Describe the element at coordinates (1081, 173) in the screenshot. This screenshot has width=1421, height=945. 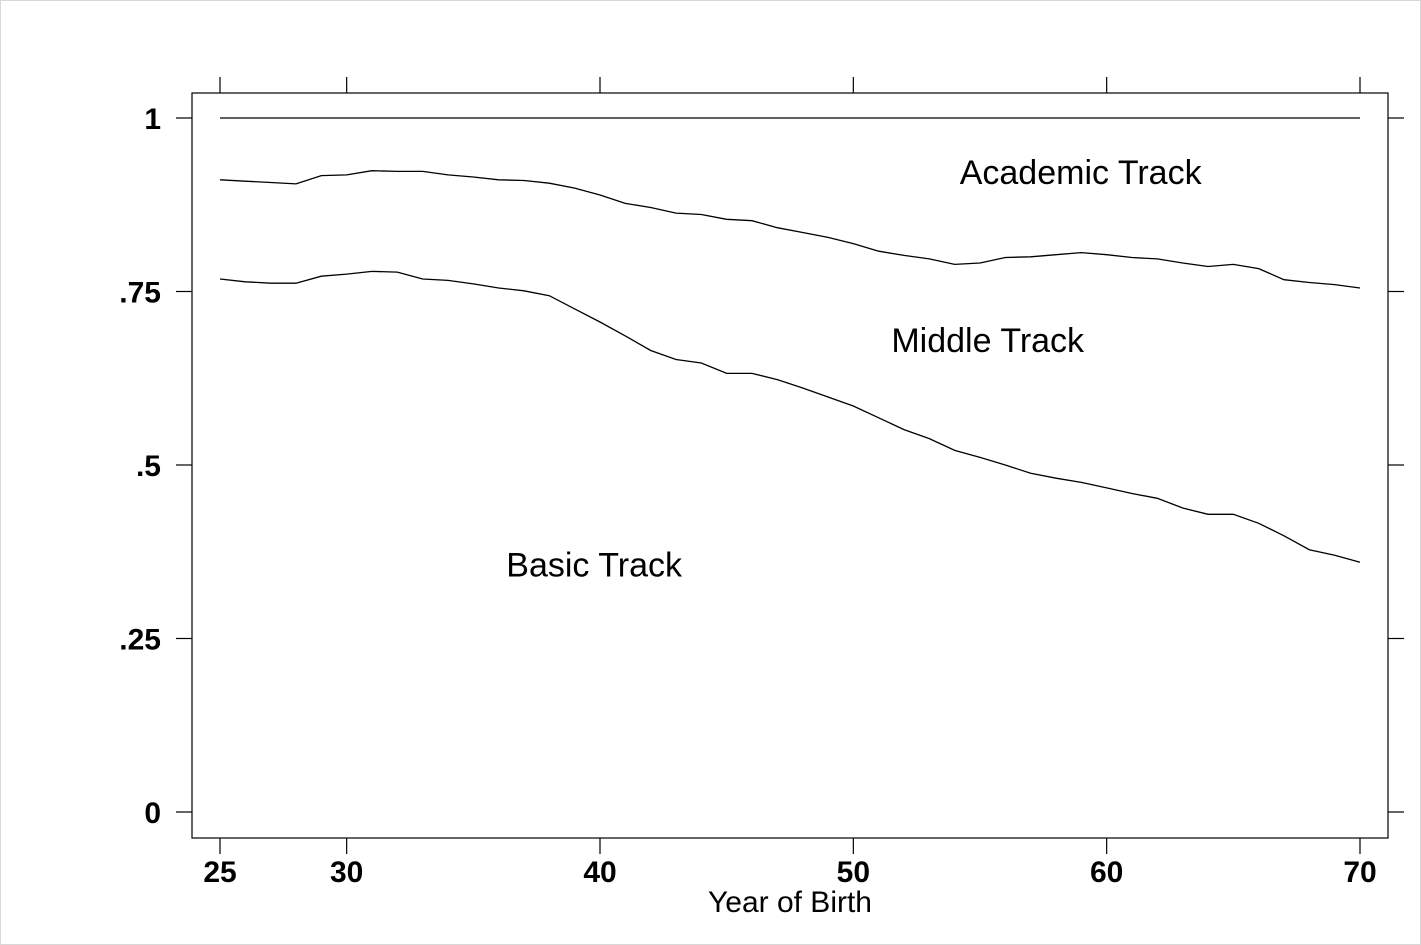
I see `annotation-label: Academic Track` at that location.